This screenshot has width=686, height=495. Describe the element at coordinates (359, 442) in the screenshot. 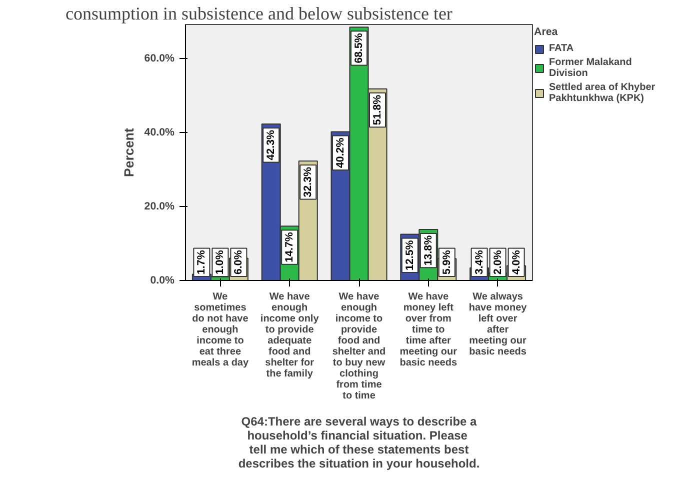

I see `x-axis-title: Q64:There are several ways to describe a household’s financial situation. Please tell me which of these statements best describes the situation in your household.` at that location.